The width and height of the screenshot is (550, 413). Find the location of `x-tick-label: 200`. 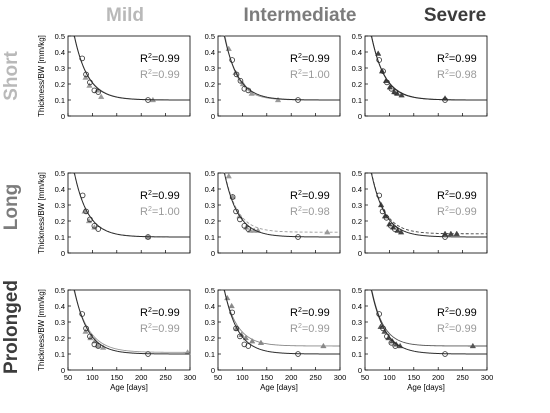

x-tick-label: 200 is located at coordinates (291, 377).